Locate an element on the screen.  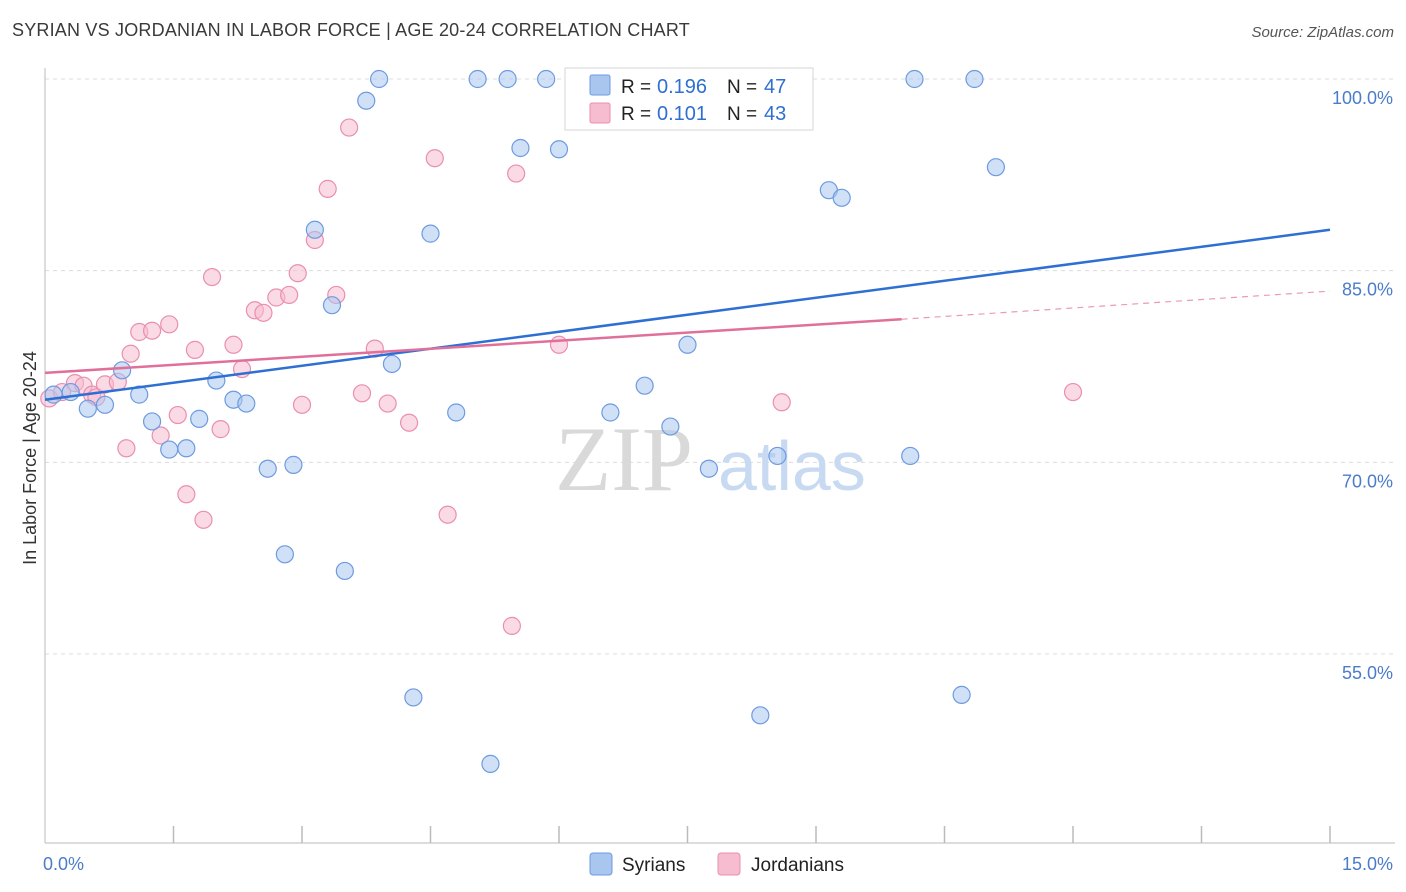
legend-r-value-syrians: 0.196 is located at coordinates (682, 87).